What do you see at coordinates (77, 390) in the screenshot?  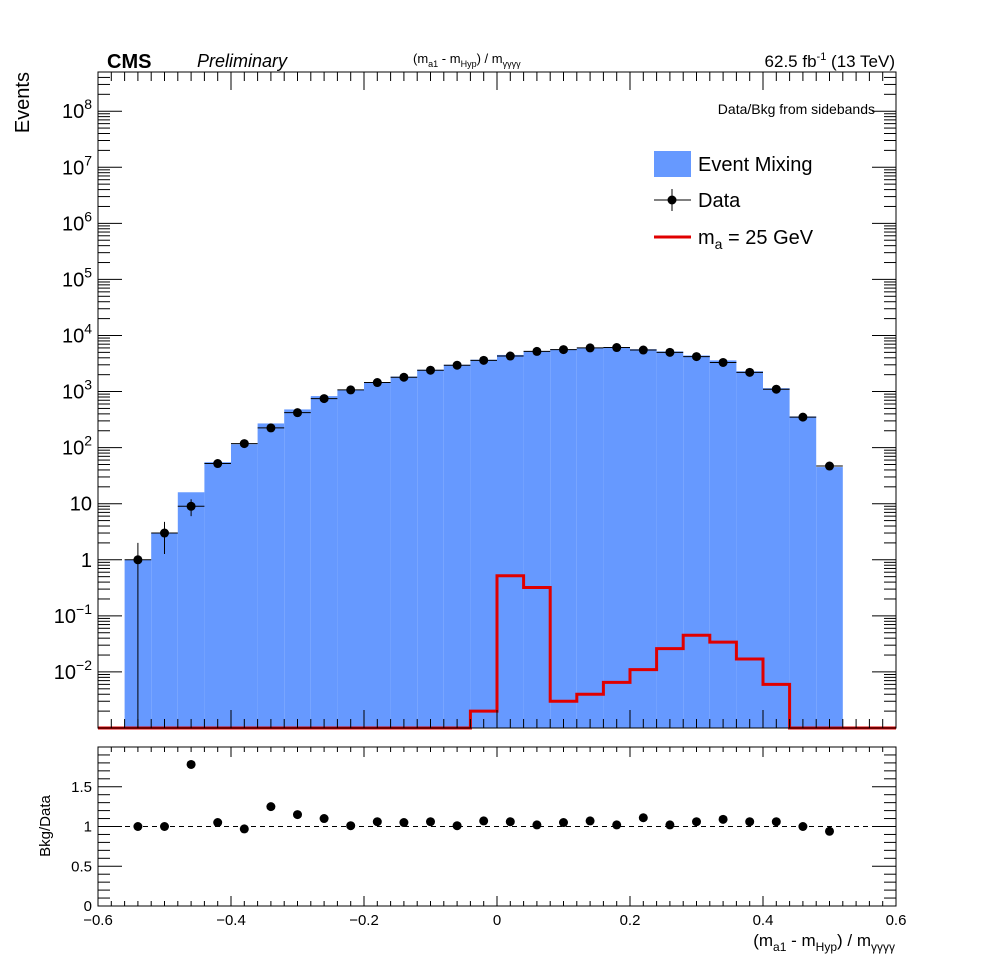 I see `main-y-tick-label: 10³` at bounding box center [77, 390].